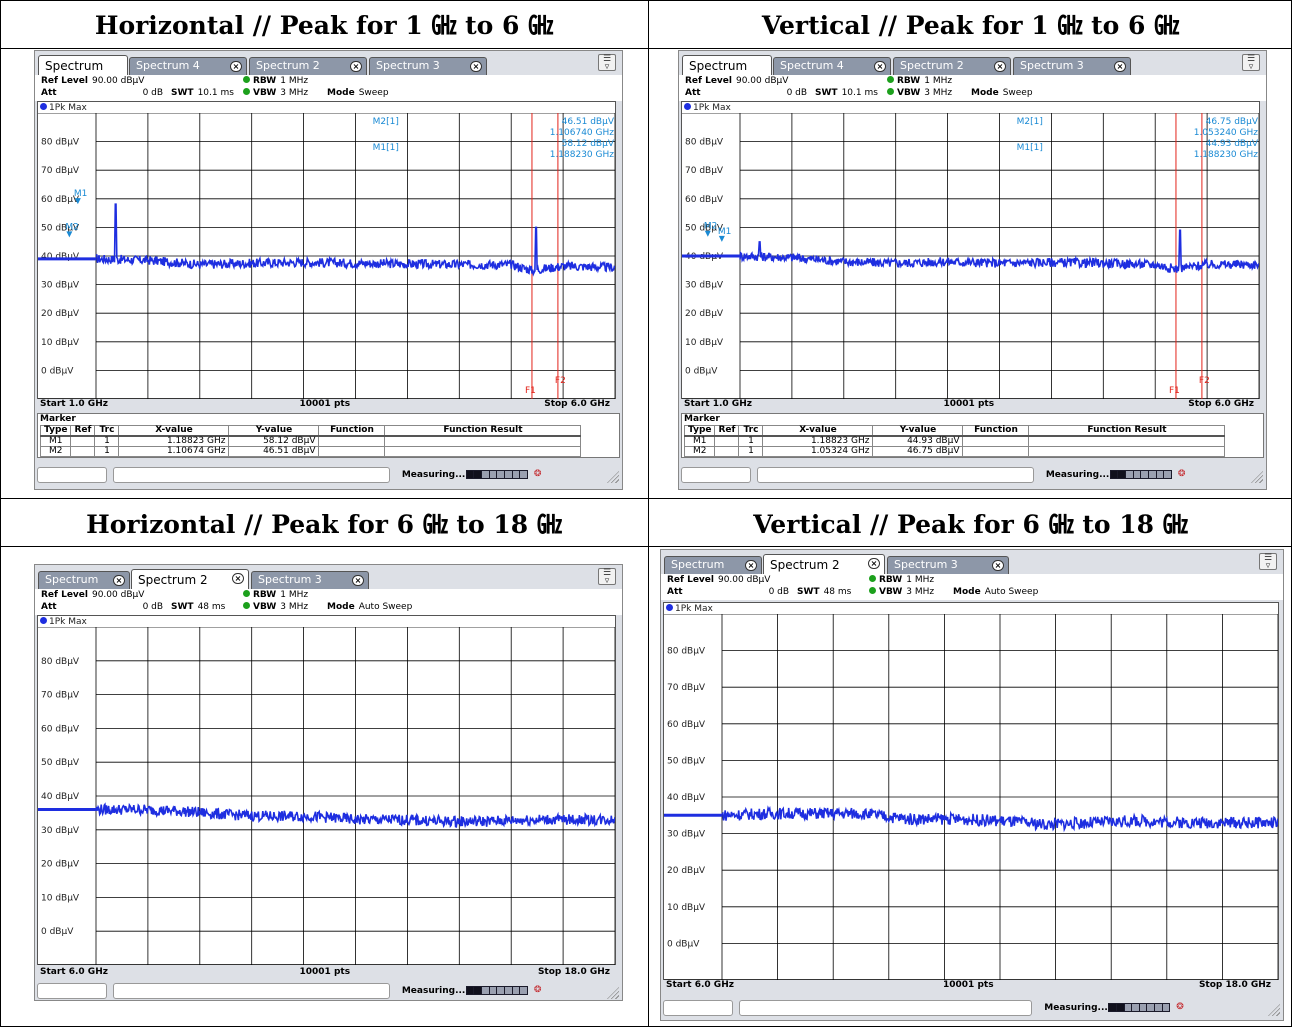 This screenshot has width=1292, height=1027. I want to click on y-tick-label: 0 dBµV, so click(57, 932).